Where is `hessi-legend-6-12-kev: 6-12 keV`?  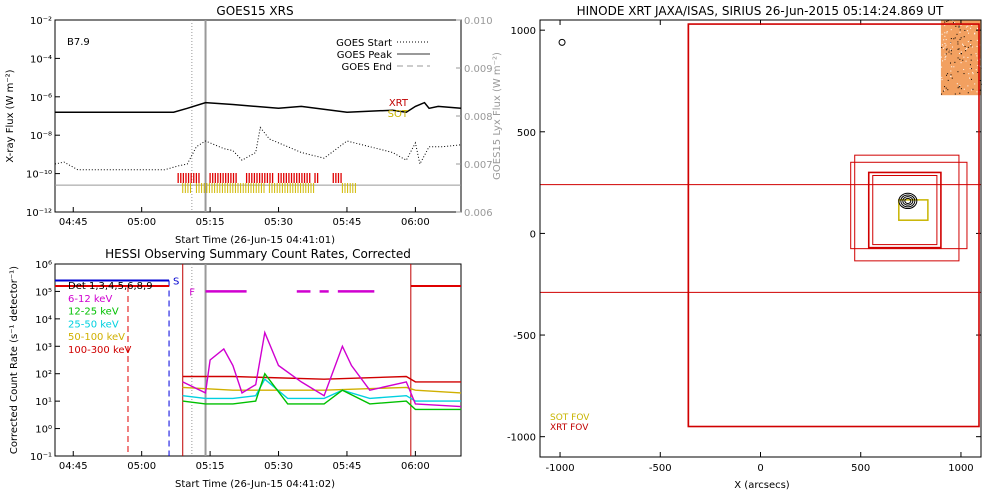
hessi-legend-6-12-kev: 6-12 keV is located at coordinates (90, 299).